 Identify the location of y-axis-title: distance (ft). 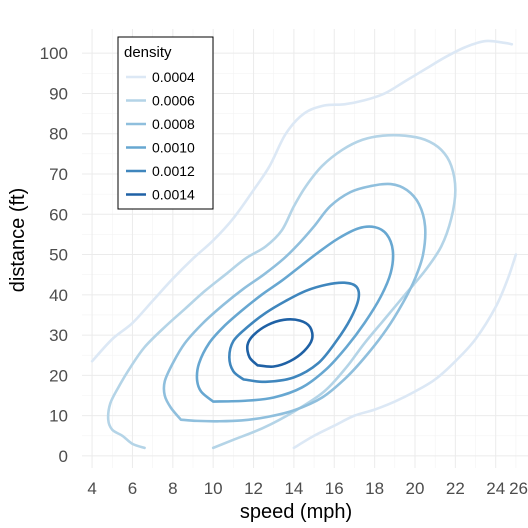
(18, 240).